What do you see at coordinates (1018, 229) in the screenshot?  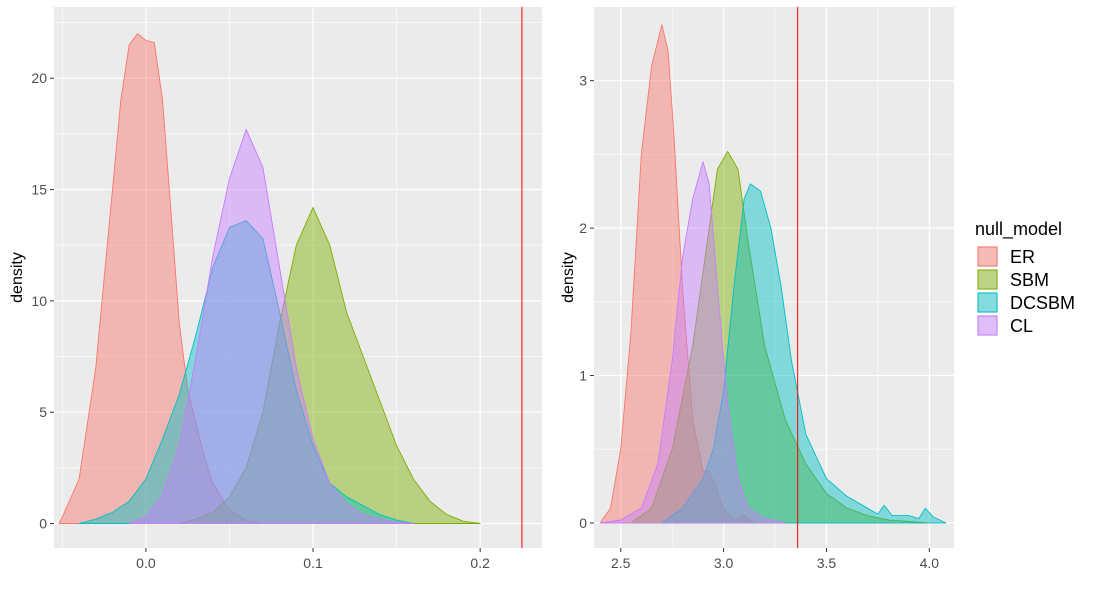 I see `legend-title: null_model` at bounding box center [1018, 229].